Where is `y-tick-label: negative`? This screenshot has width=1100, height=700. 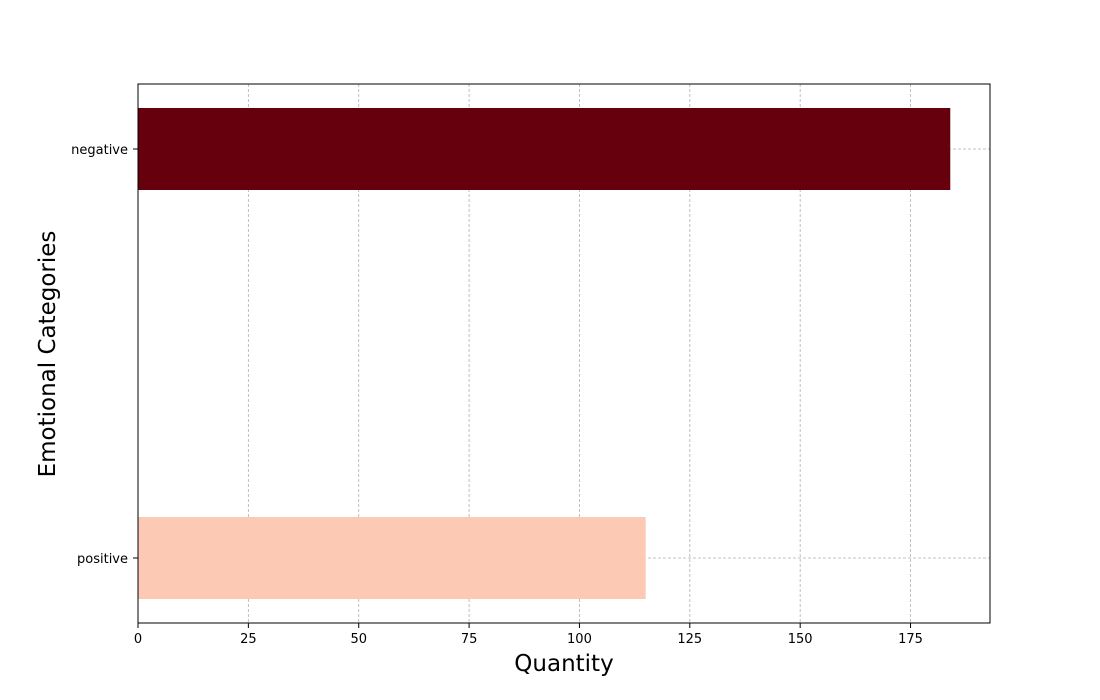 y-tick-label: negative is located at coordinates (99, 150).